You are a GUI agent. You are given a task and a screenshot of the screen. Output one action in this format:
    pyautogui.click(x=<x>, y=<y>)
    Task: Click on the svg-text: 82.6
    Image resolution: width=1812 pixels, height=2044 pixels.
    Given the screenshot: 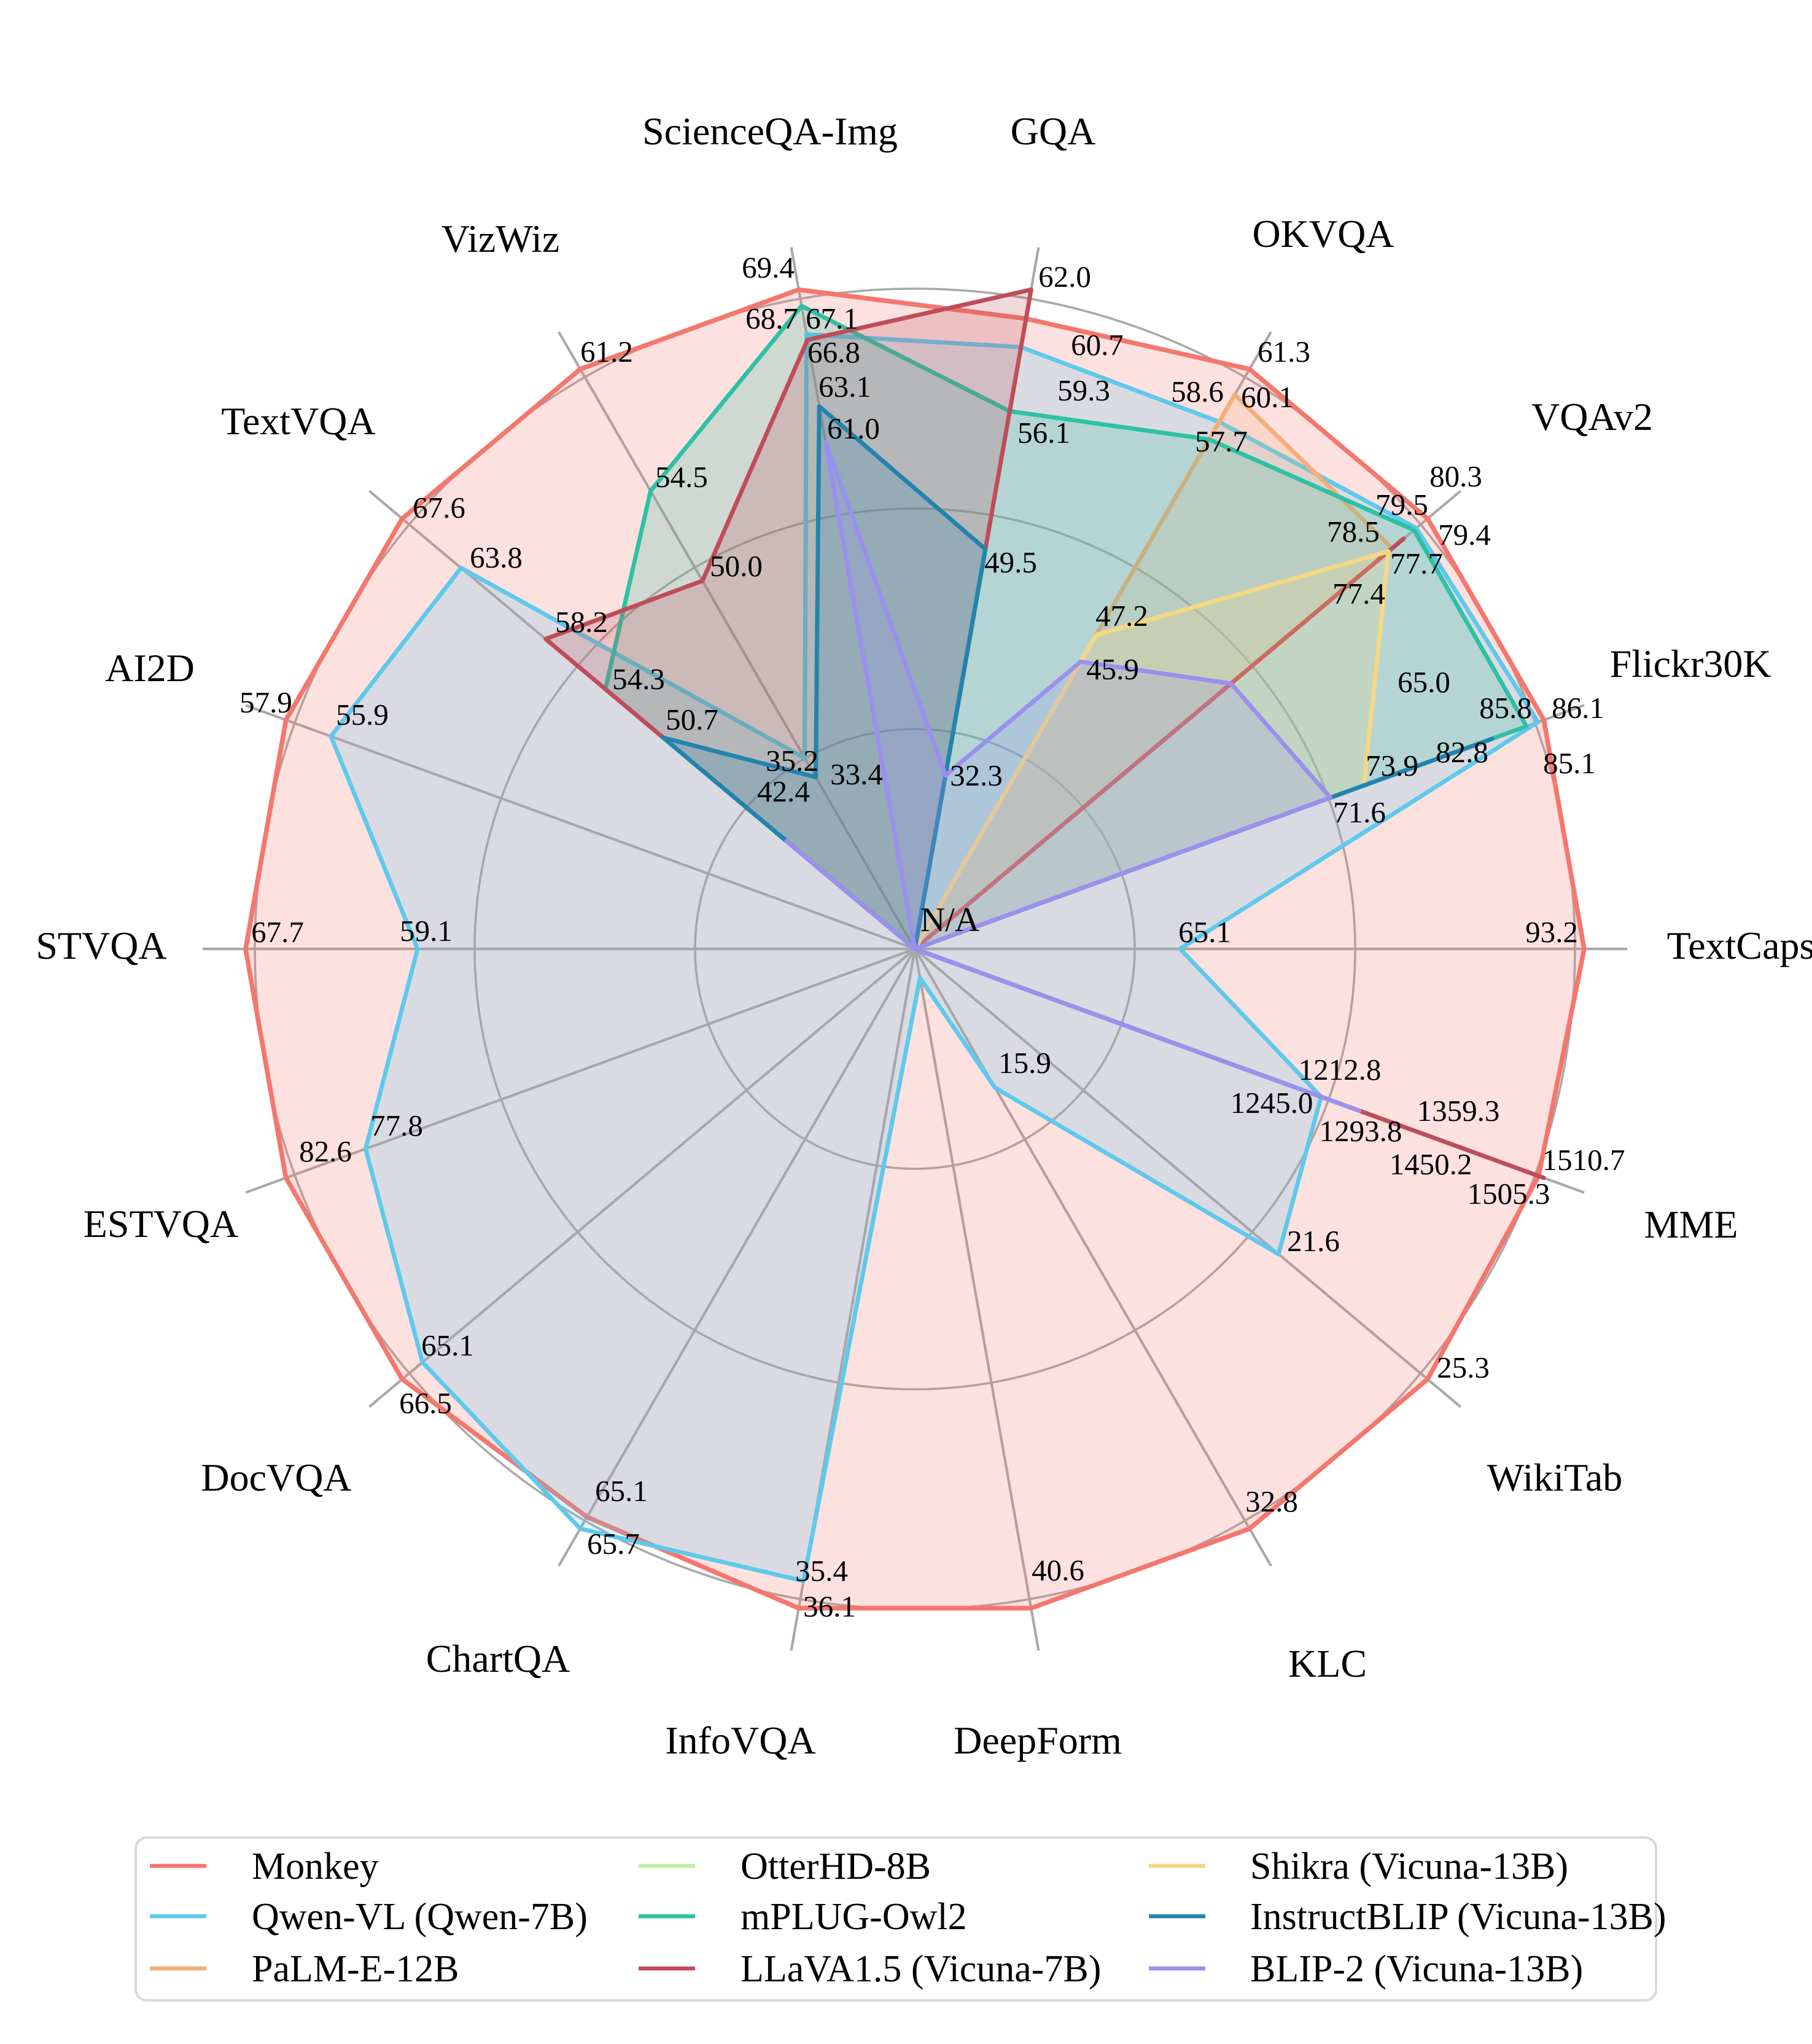 What is the action you would take?
    pyautogui.click(x=325, y=1151)
    